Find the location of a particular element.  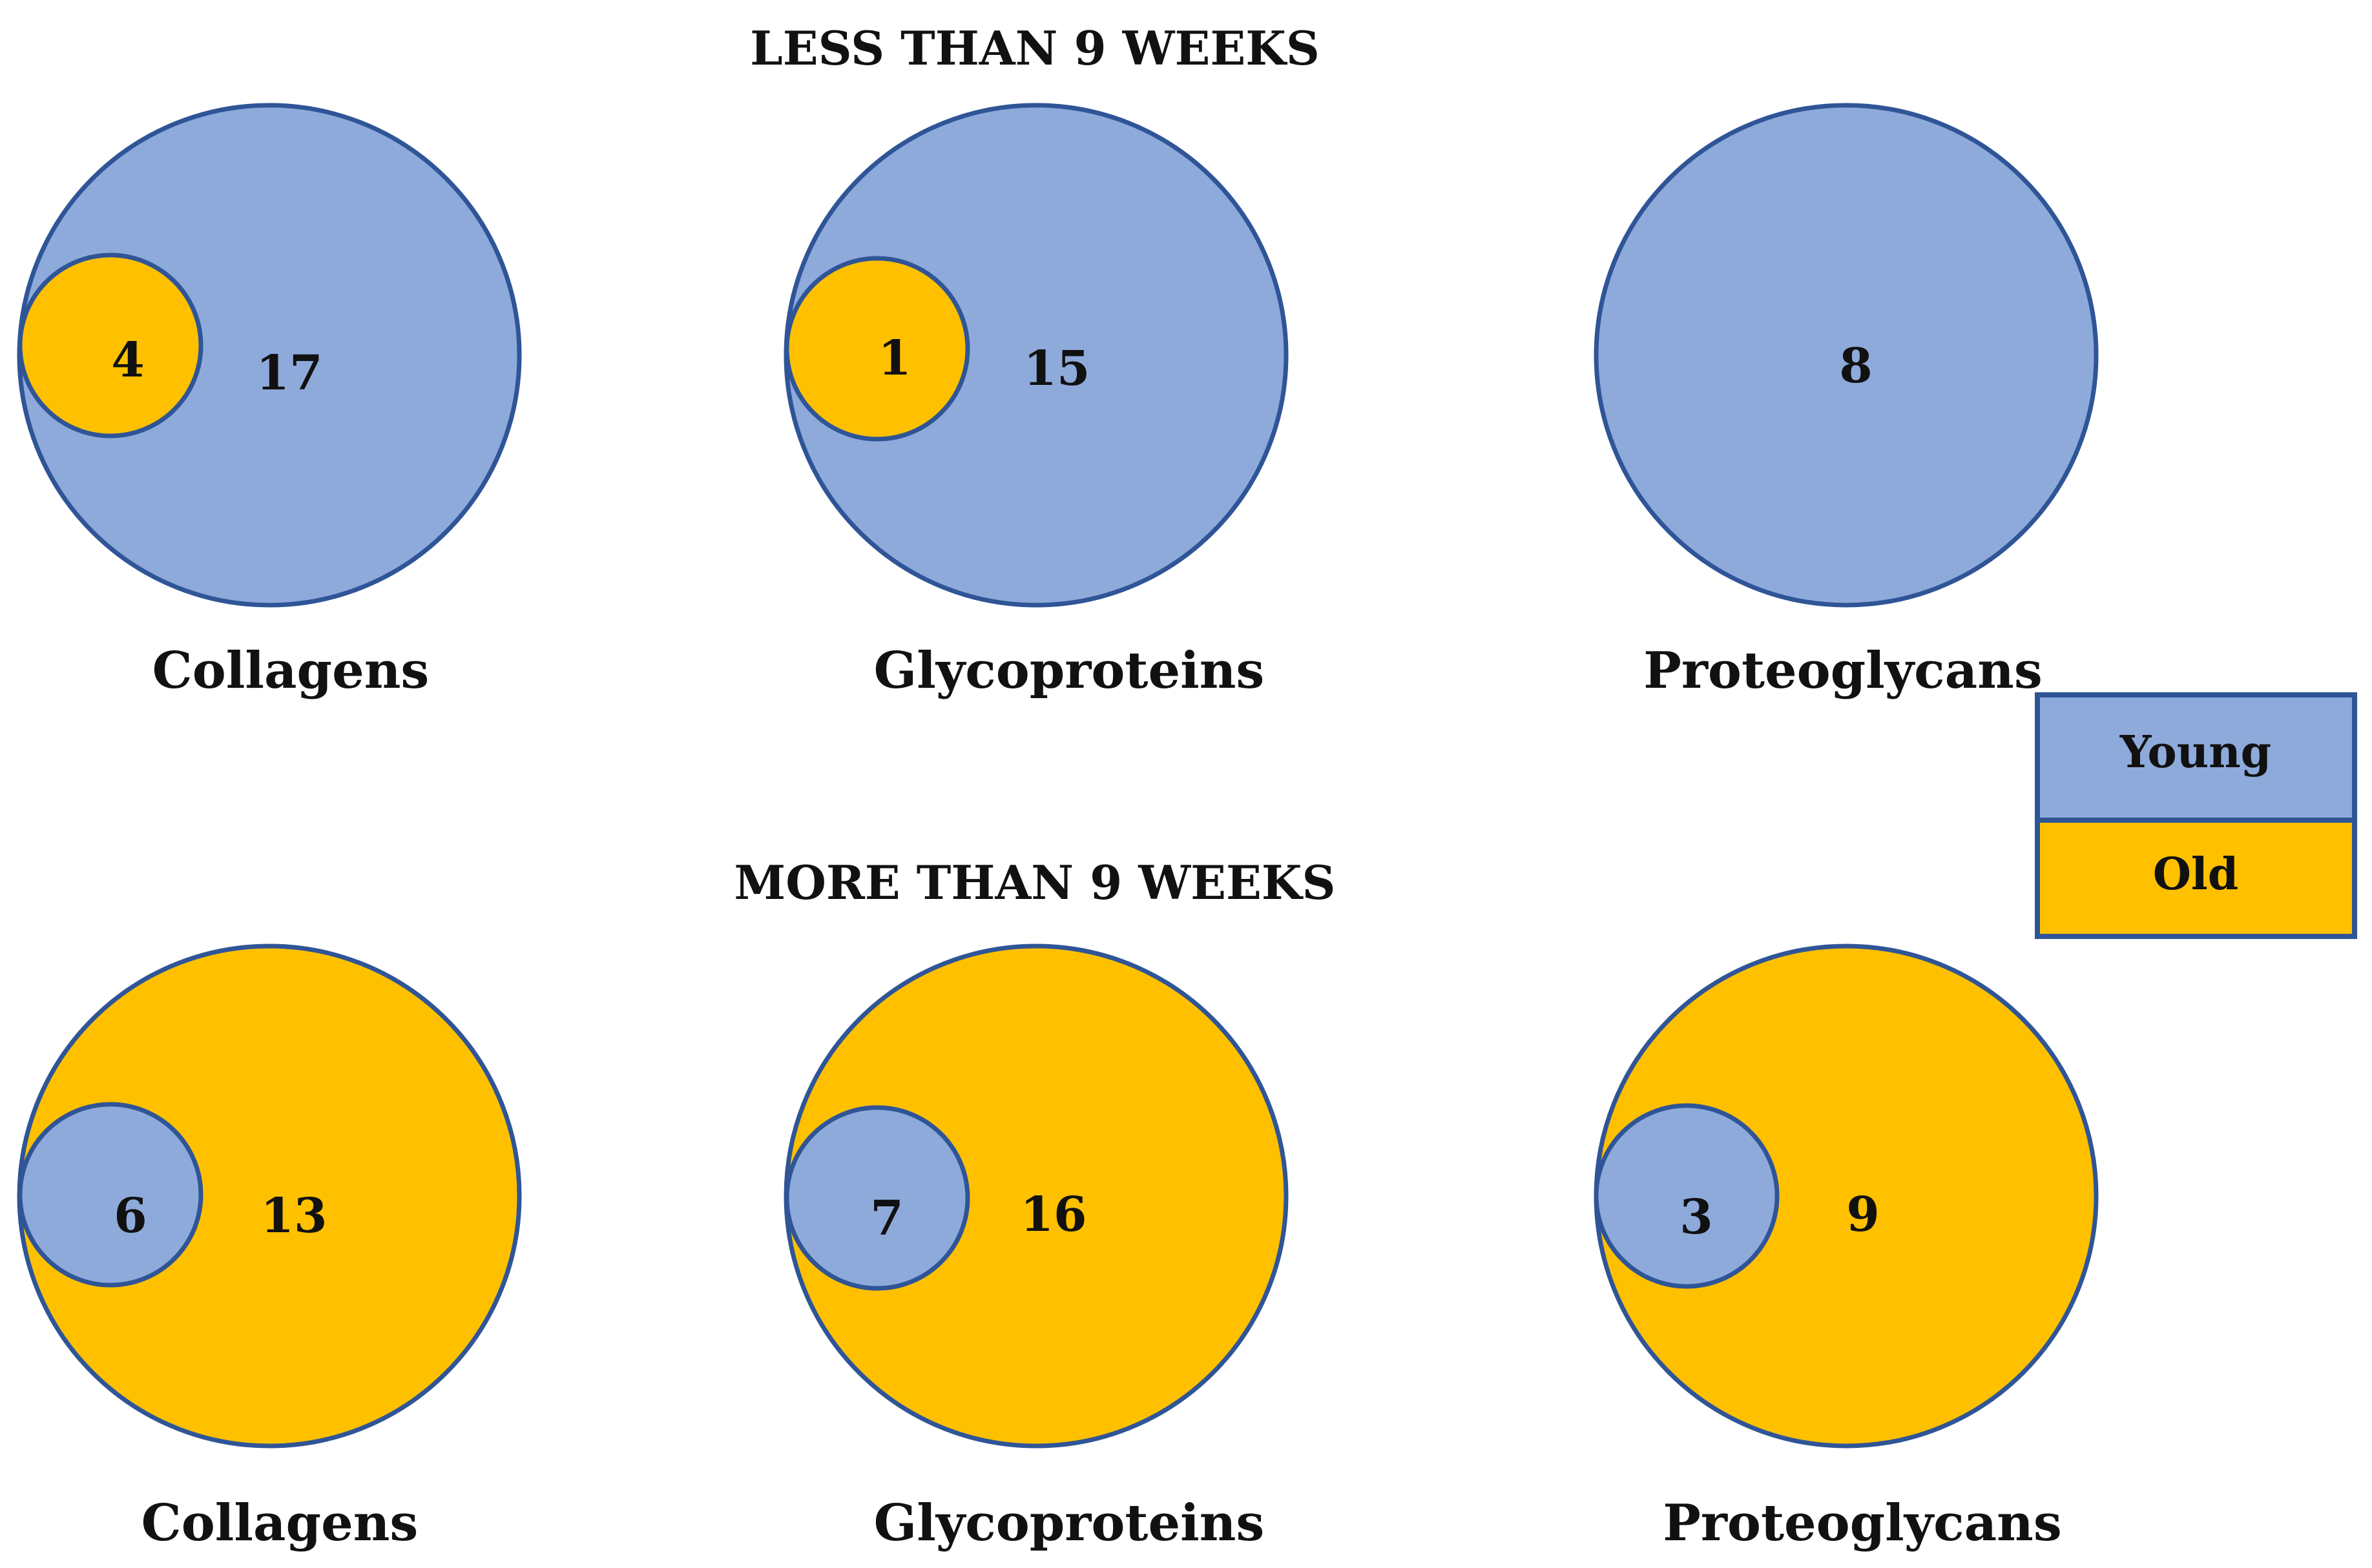

inner-count: 6 is located at coordinates (130, 1216).